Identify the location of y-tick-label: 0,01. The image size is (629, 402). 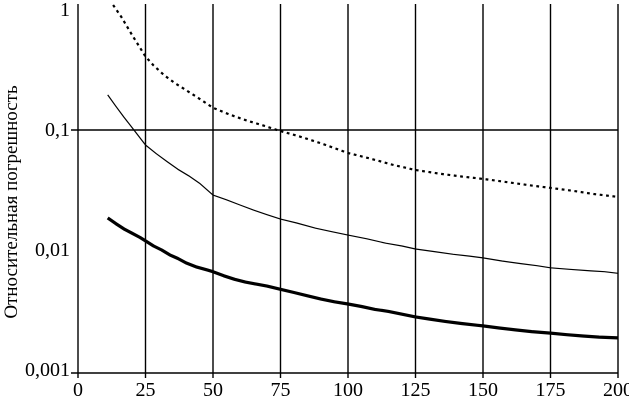
(52, 250).